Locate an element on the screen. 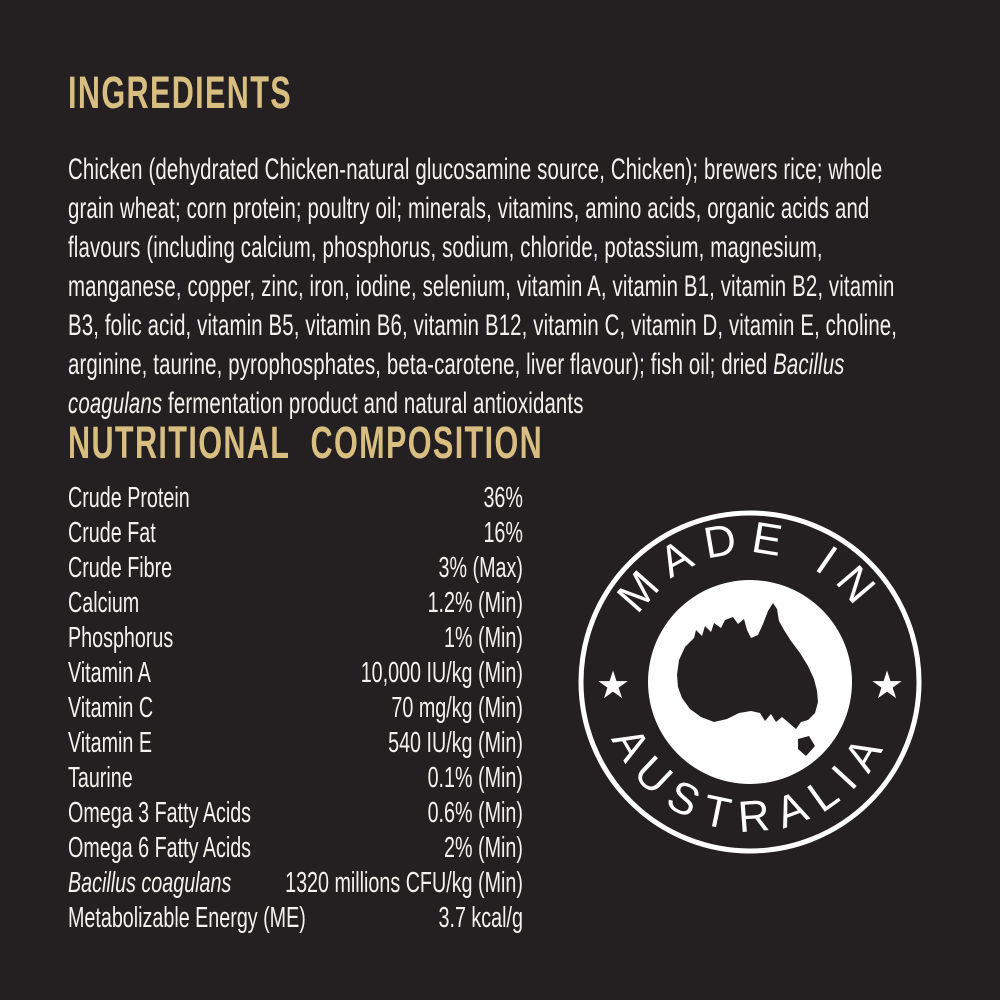  ingredients-heading: INGREDIENTS is located at coordinates (180, 92).